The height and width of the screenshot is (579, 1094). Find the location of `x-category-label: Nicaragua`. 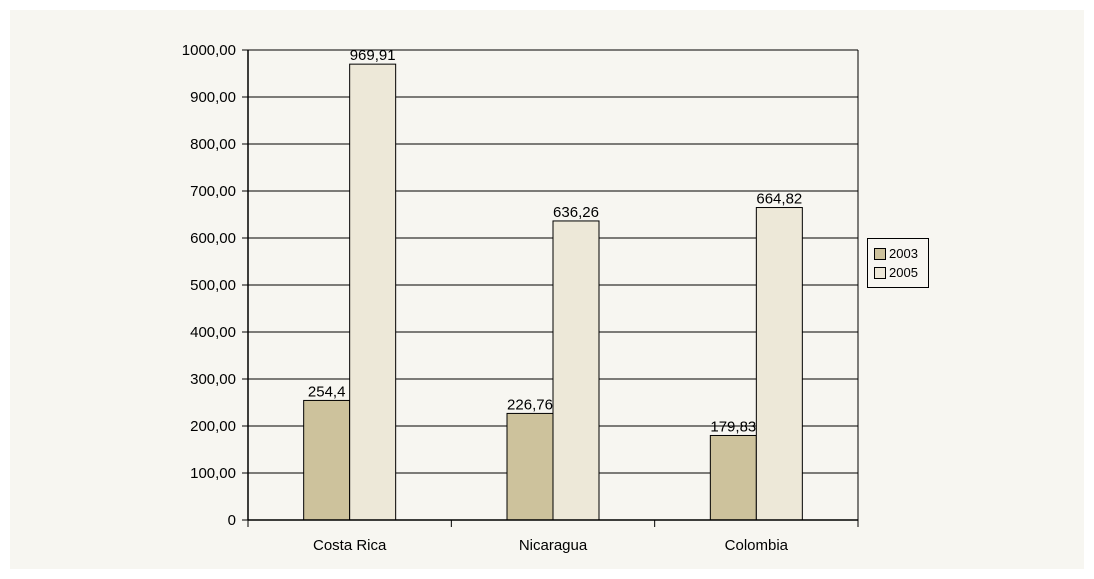

x-category-label: Nicaragua is located at coordinates (553, 545).